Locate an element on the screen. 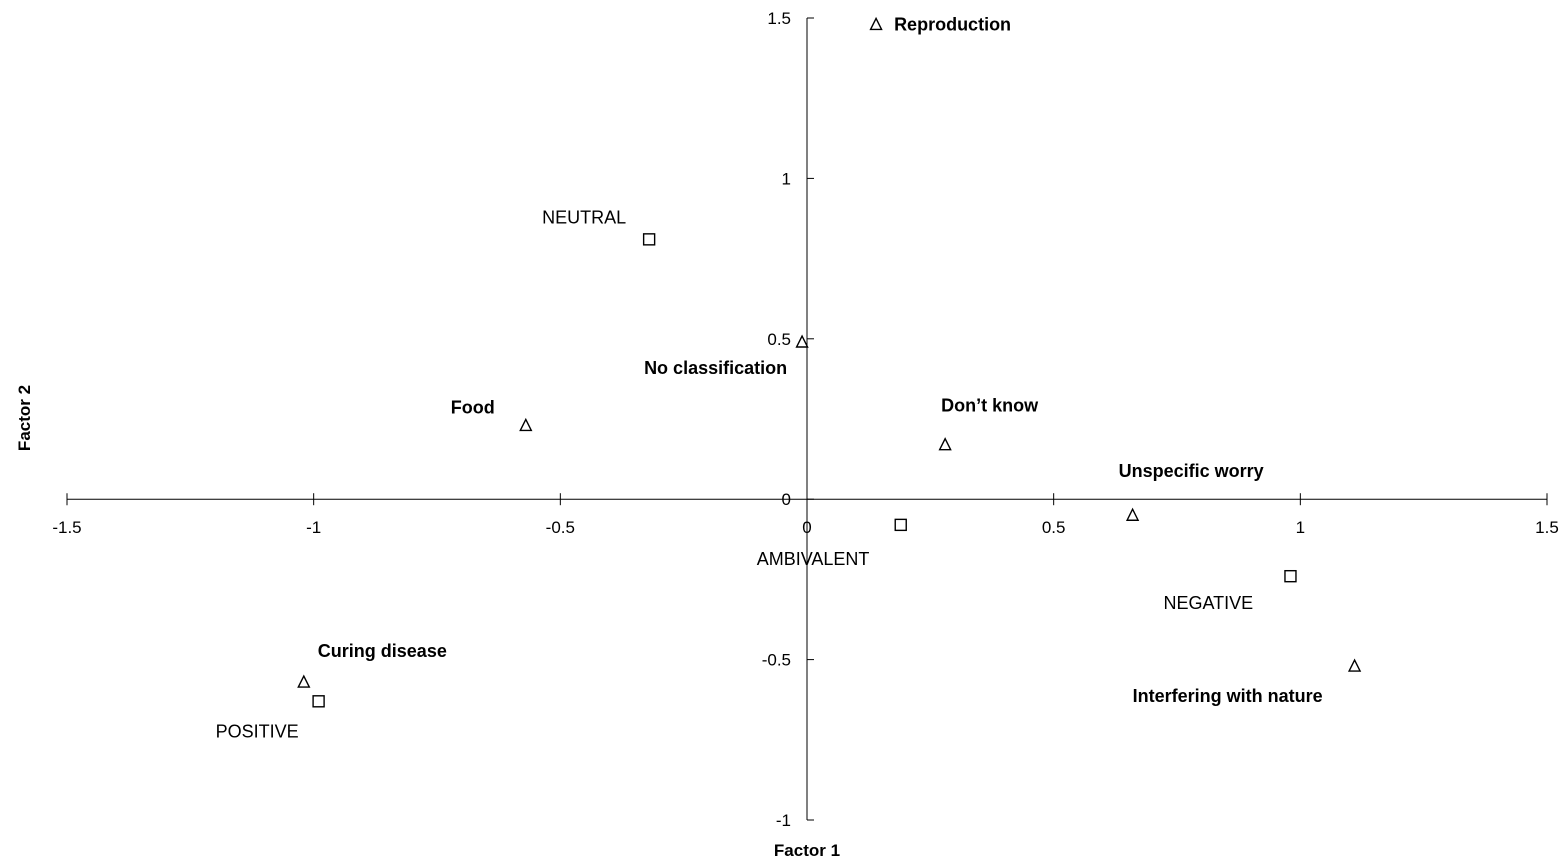 Image resolution: width=1567 pixels, height=868 pixels. point-label: Unspecific worry is located at coordinates (1191, 471).